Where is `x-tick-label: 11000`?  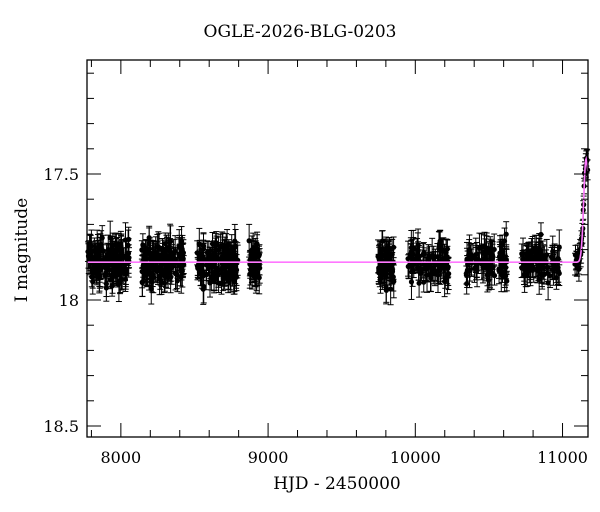
x-tick-label: 11000 is located at coordinates (562, 457).